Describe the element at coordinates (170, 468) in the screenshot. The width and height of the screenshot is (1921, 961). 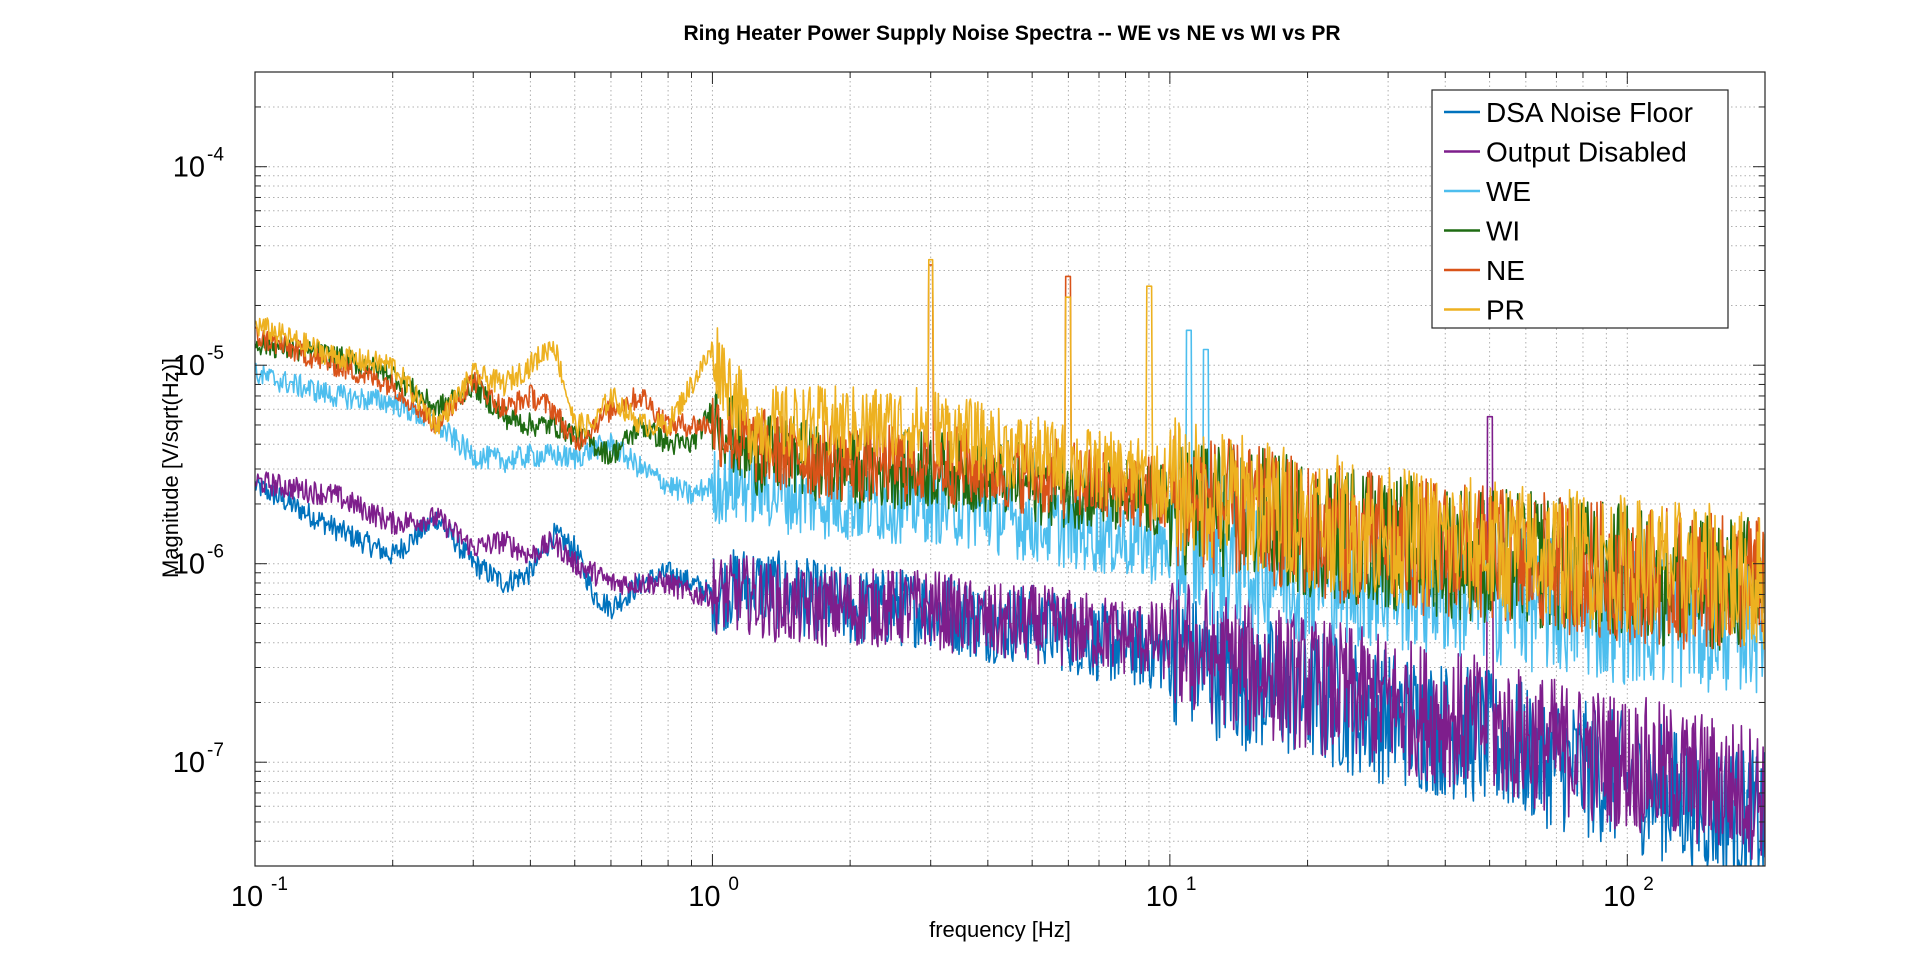
I see `y-axis-label: Magnitude [V/sqrt(Hz)]` at that location.